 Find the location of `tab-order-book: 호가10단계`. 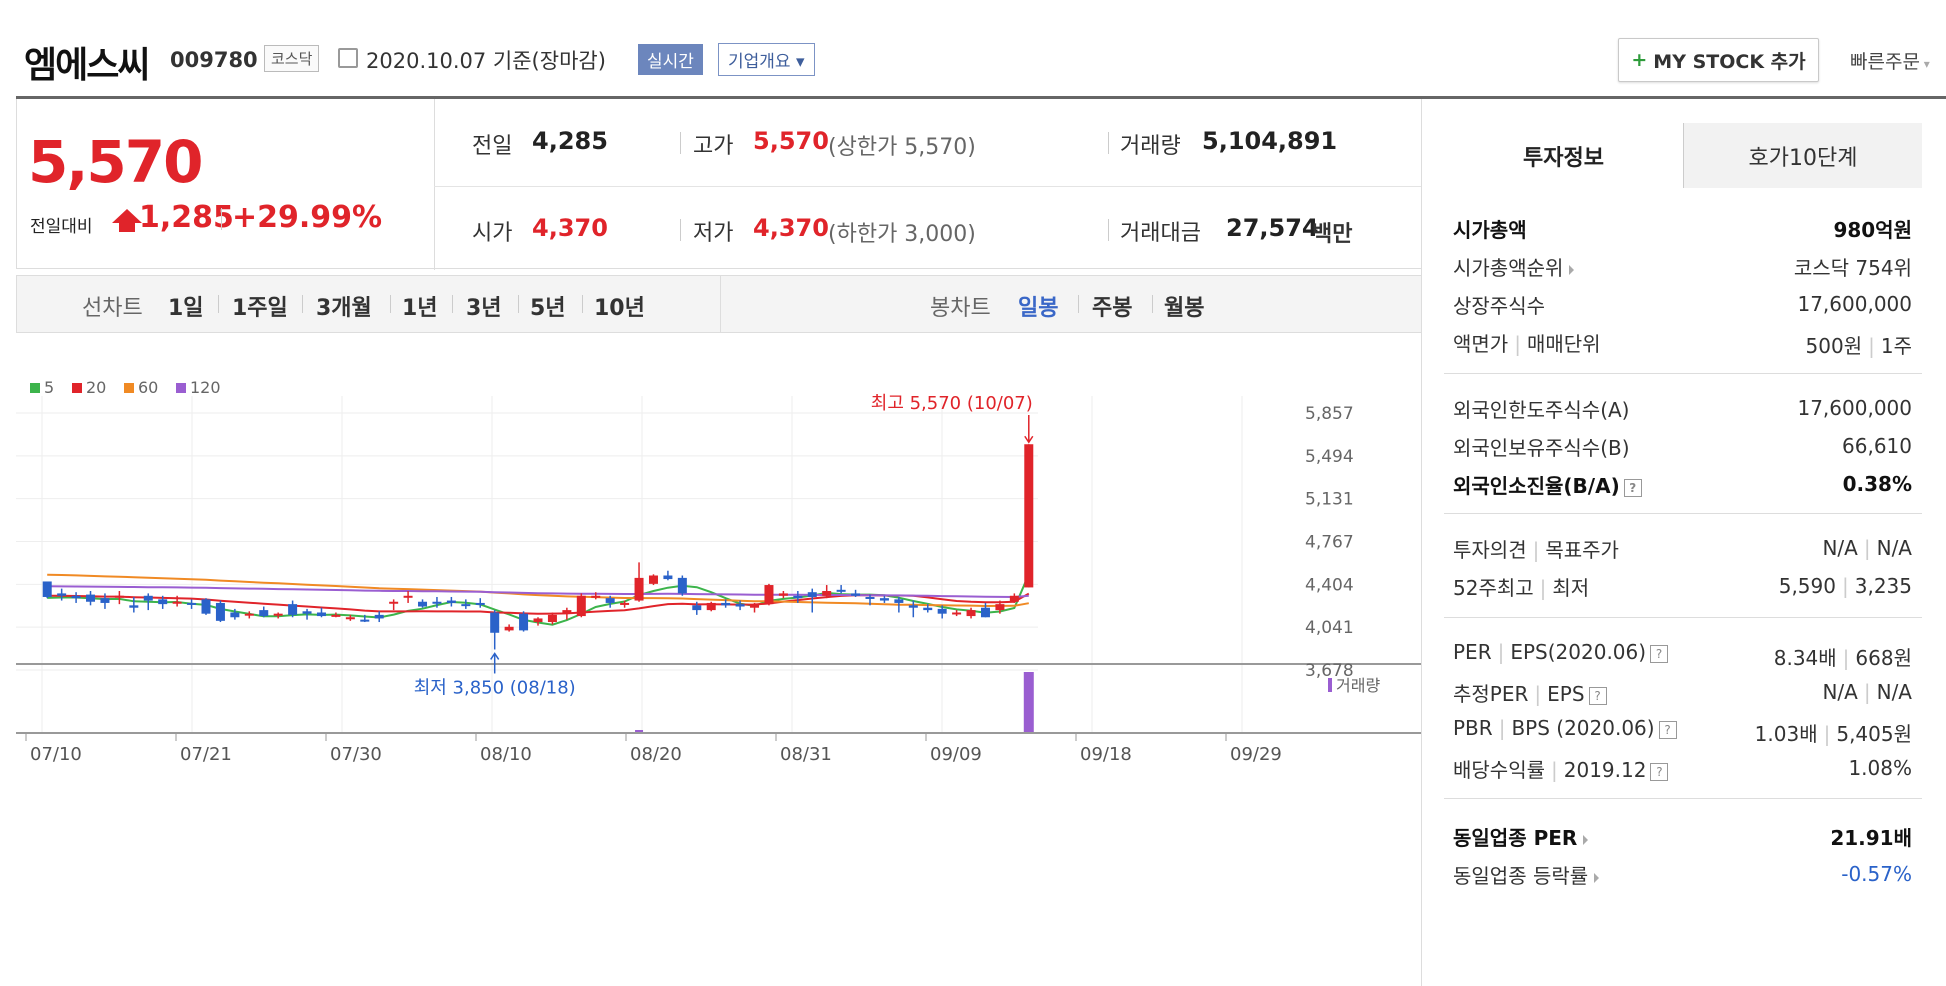

tab-order-book: 호가10단계 is located at coordinates (1803, 155).